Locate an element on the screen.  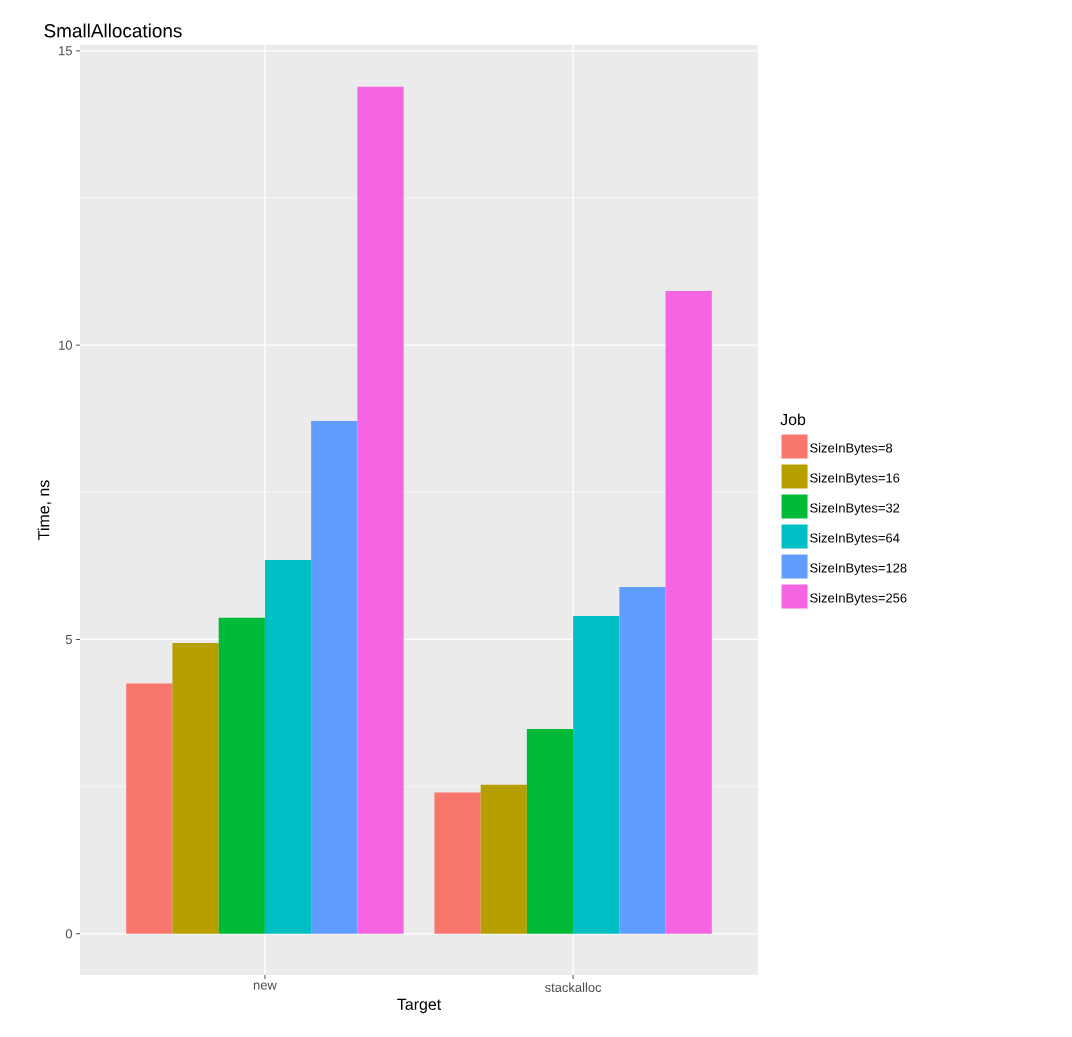
chart-title: SmallAllocations is located at coordinates (113, 30).